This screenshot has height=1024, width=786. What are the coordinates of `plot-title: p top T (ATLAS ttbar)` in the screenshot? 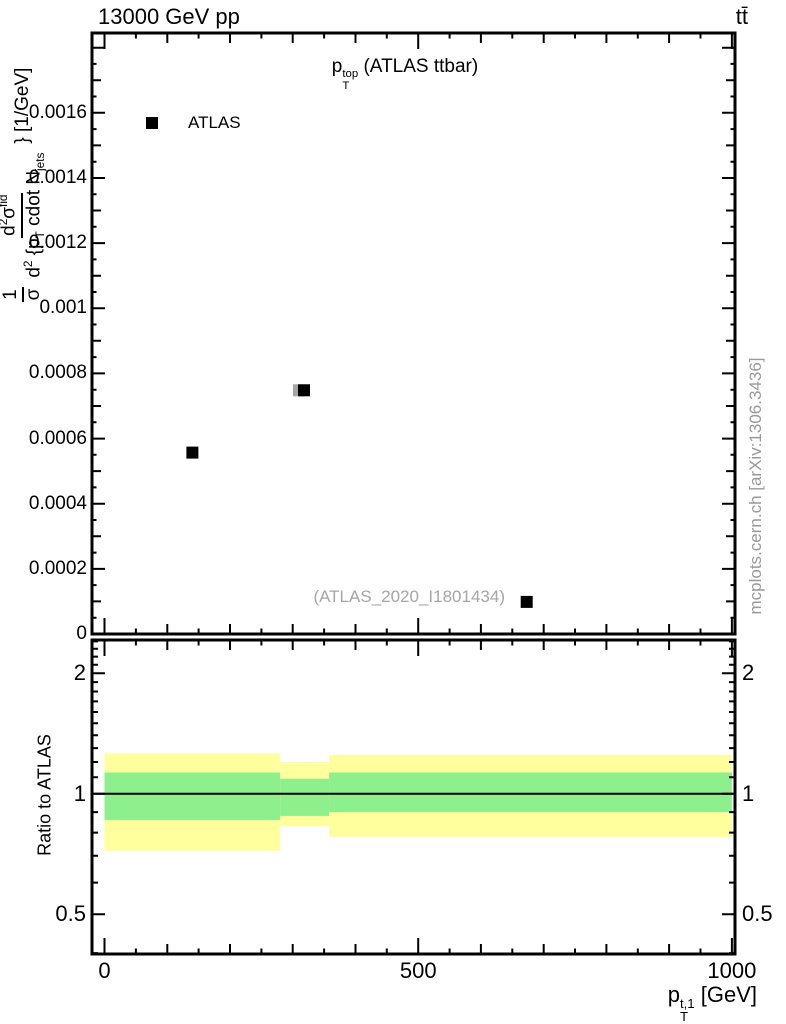 It's located at (405, 73).